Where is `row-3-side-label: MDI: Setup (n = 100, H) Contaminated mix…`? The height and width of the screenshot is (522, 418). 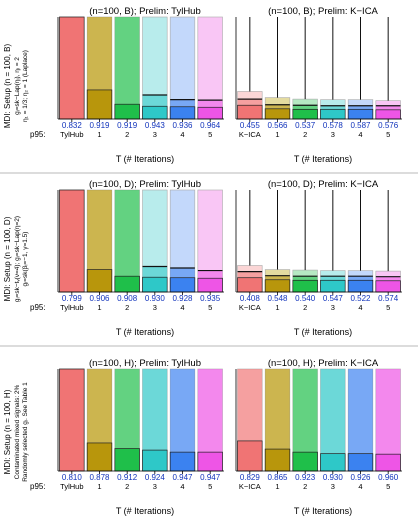 row-3-side-label: MDI: Setup (n = 100, H) Contaminated mix… is located at coordinates (16, 432).